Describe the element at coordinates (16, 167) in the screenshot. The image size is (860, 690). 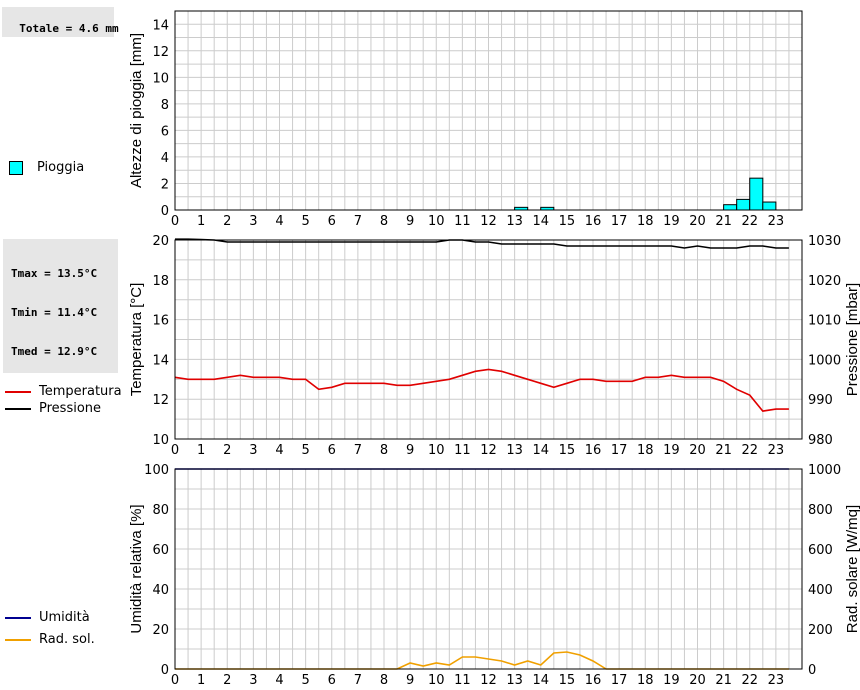
I see `legend-rain-swatch` at that location.